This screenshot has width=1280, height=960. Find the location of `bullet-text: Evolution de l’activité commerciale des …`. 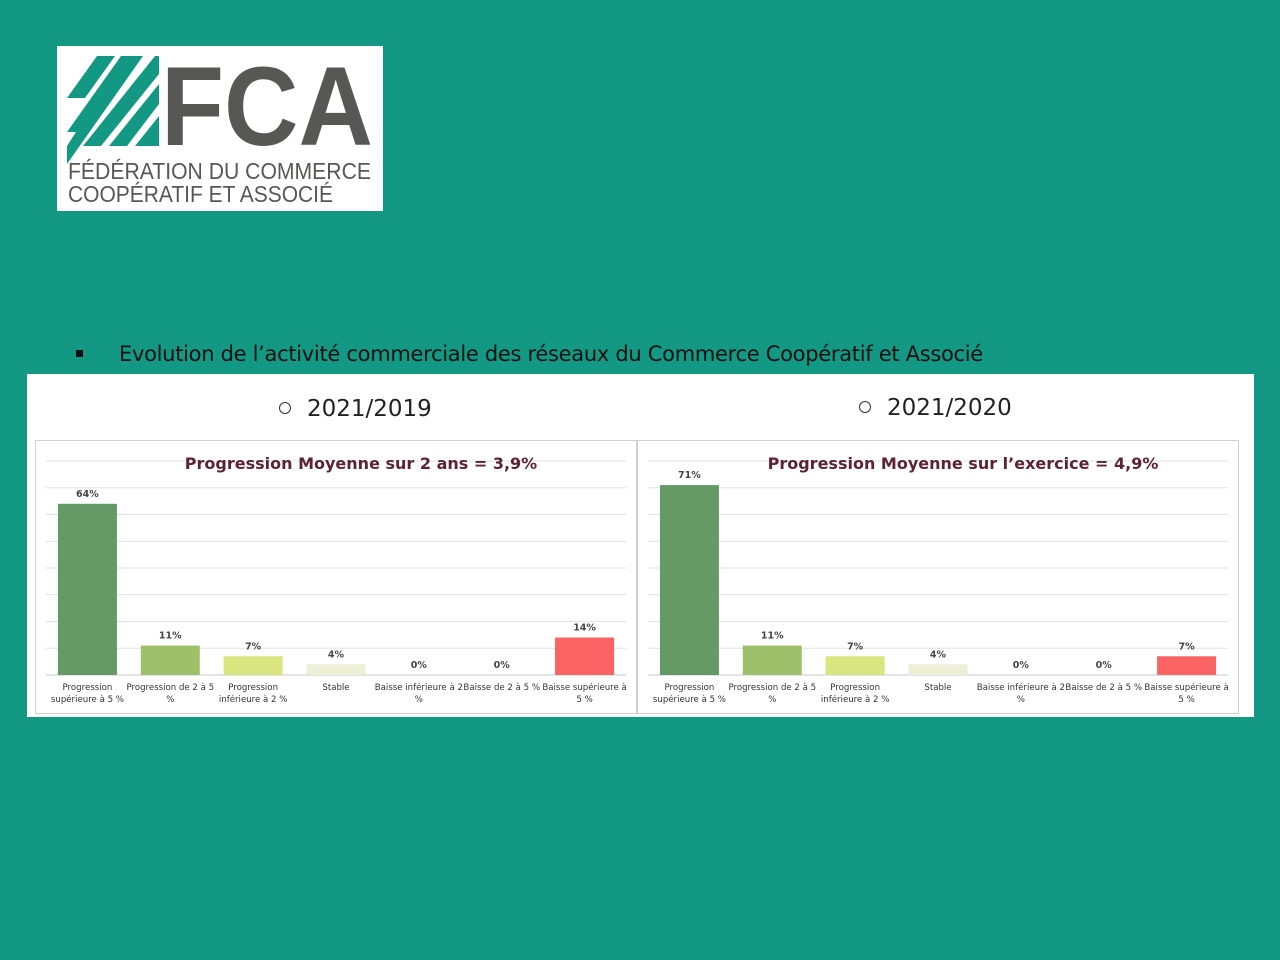

bullet-text: Evolution de l’activité commerciale des … is located at coordinates (551, 354).